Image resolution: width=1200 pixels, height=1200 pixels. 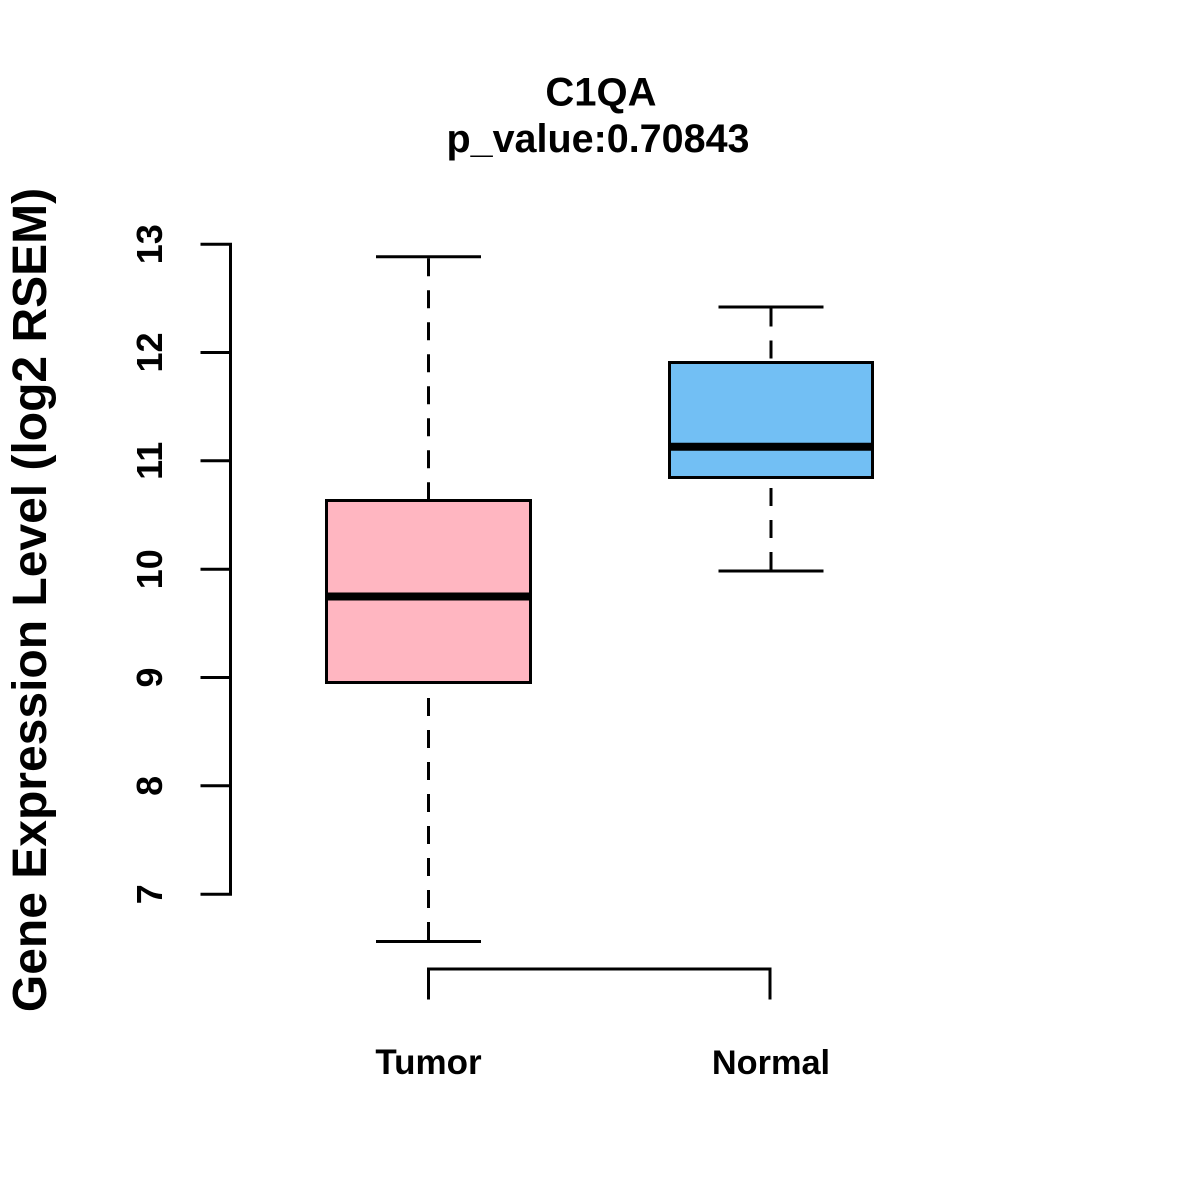 What do you see at coordinates (149, 677) in the screenshot?
I see `svg-text: 9` at bounding box center [149, 677].